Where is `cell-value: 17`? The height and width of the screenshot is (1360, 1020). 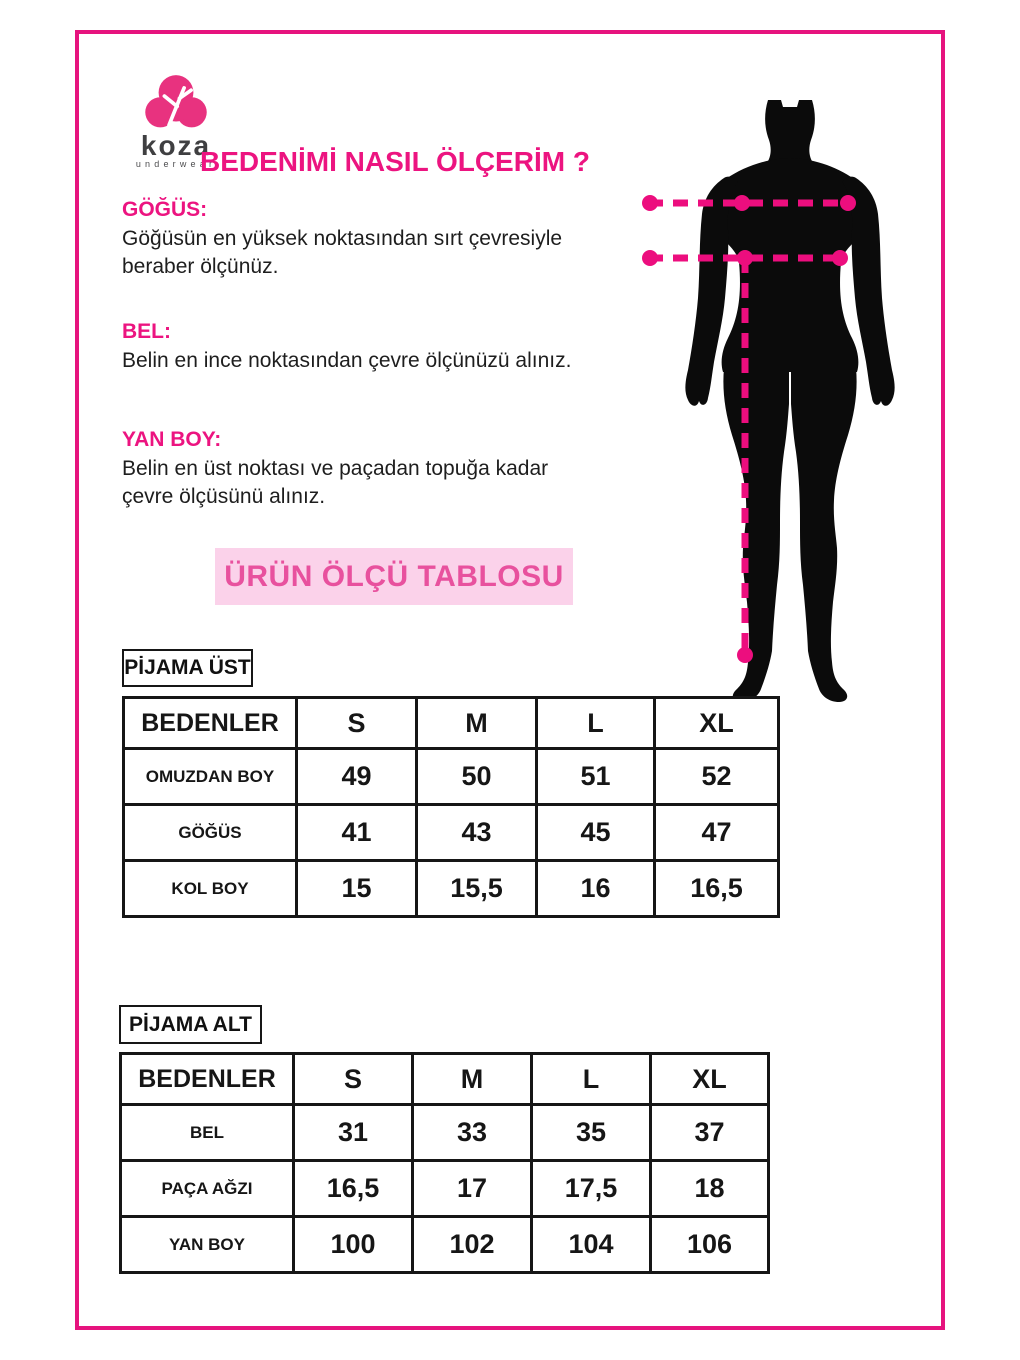
cell-value: 17 is located at coordinates (472, 1188).